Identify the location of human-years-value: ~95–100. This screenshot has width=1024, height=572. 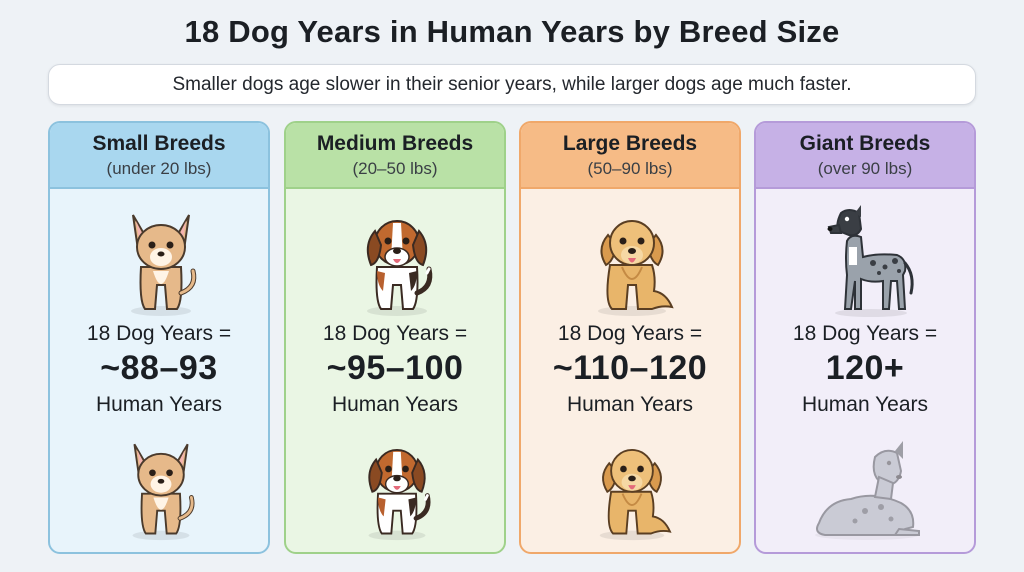
(395, 368).